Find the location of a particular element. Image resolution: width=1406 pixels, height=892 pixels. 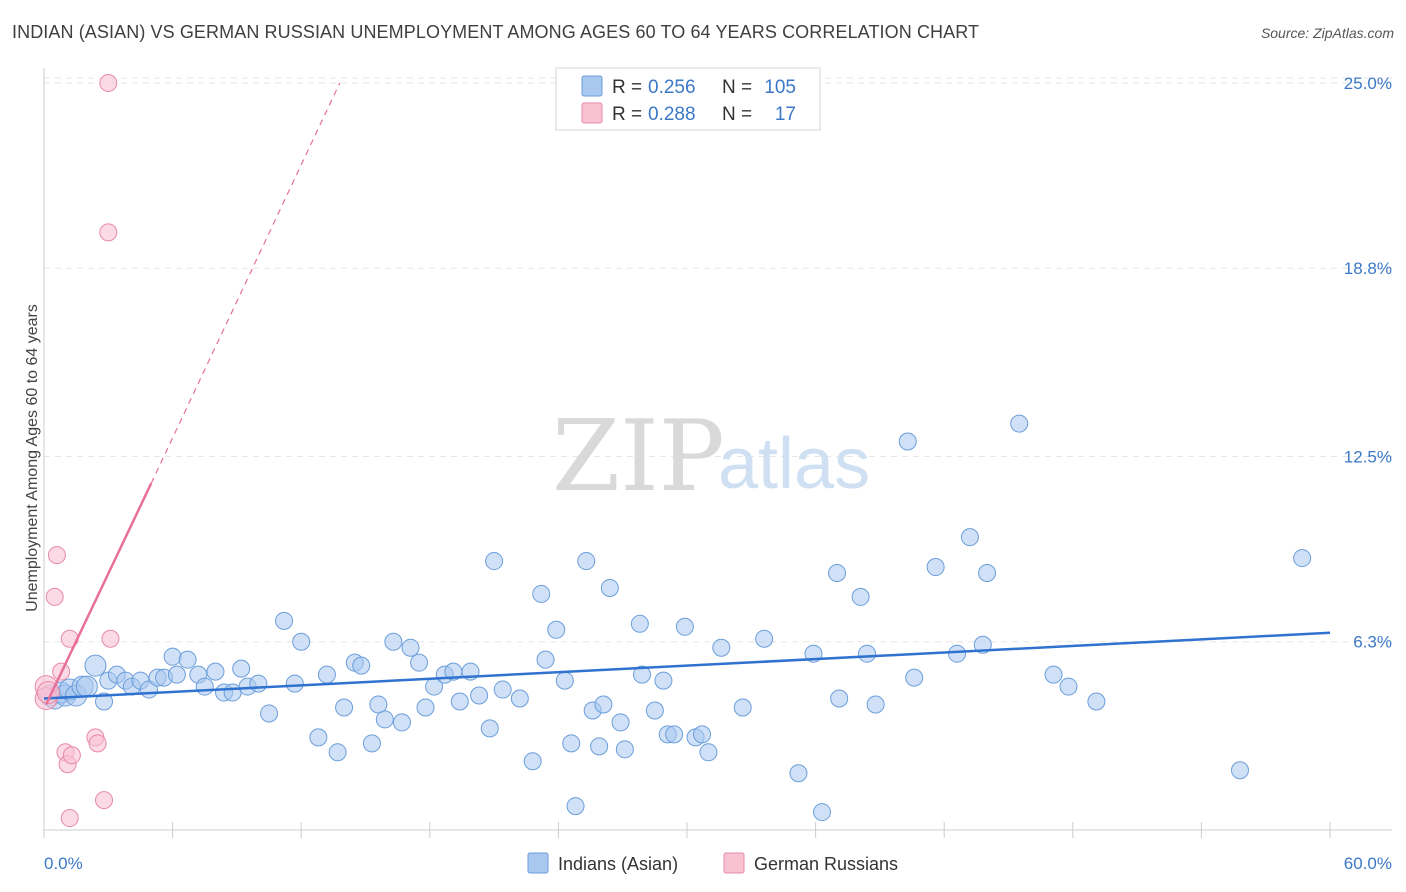

bottom-legend-label-indians: Indians (Asian) is located at coordinates (618, 864).